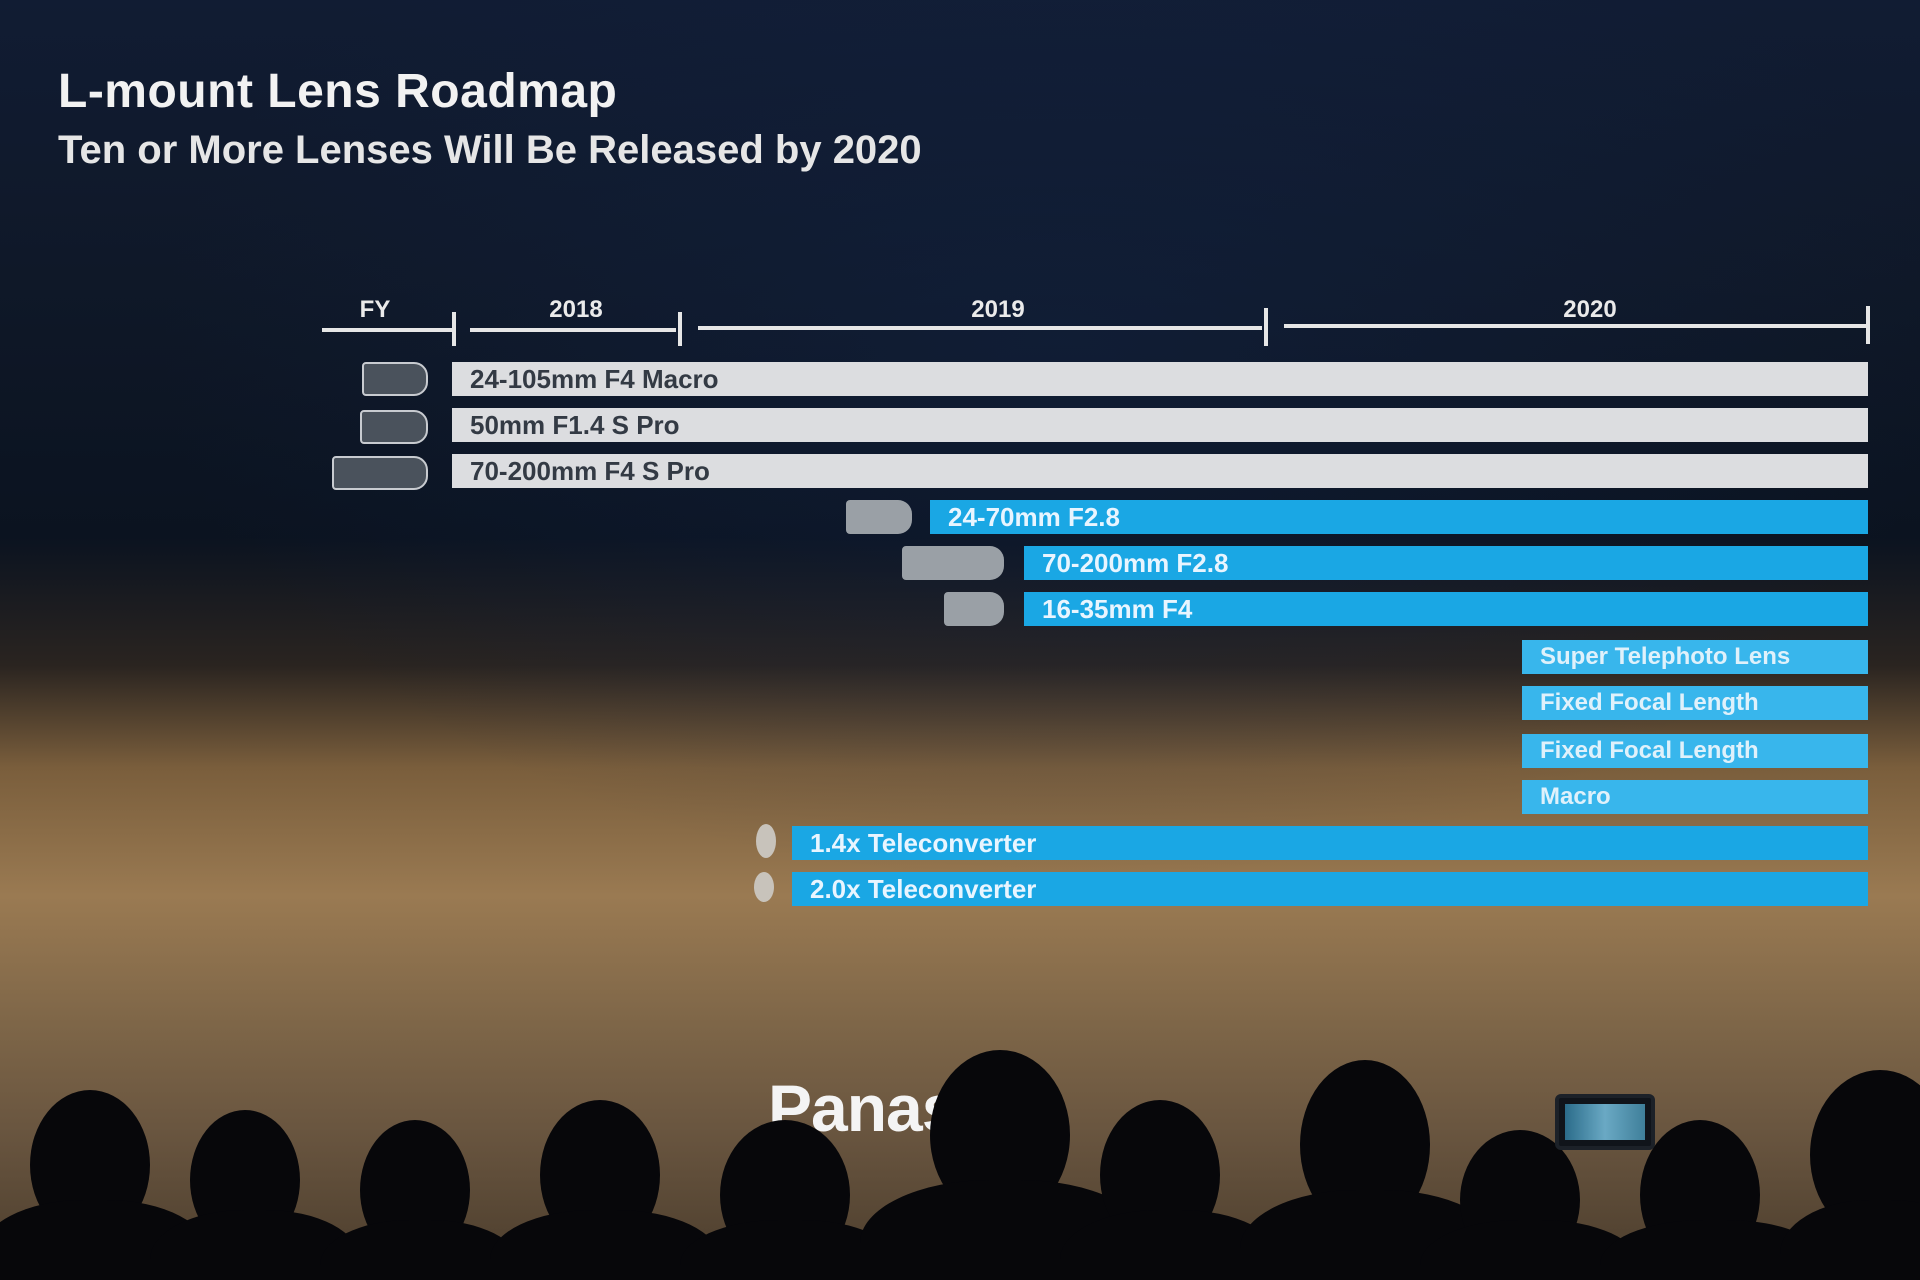 Image resolution: width=1920 pixels, height=1280 pixels. I want to click on lens-bar: Macro, so click(1695, 797).